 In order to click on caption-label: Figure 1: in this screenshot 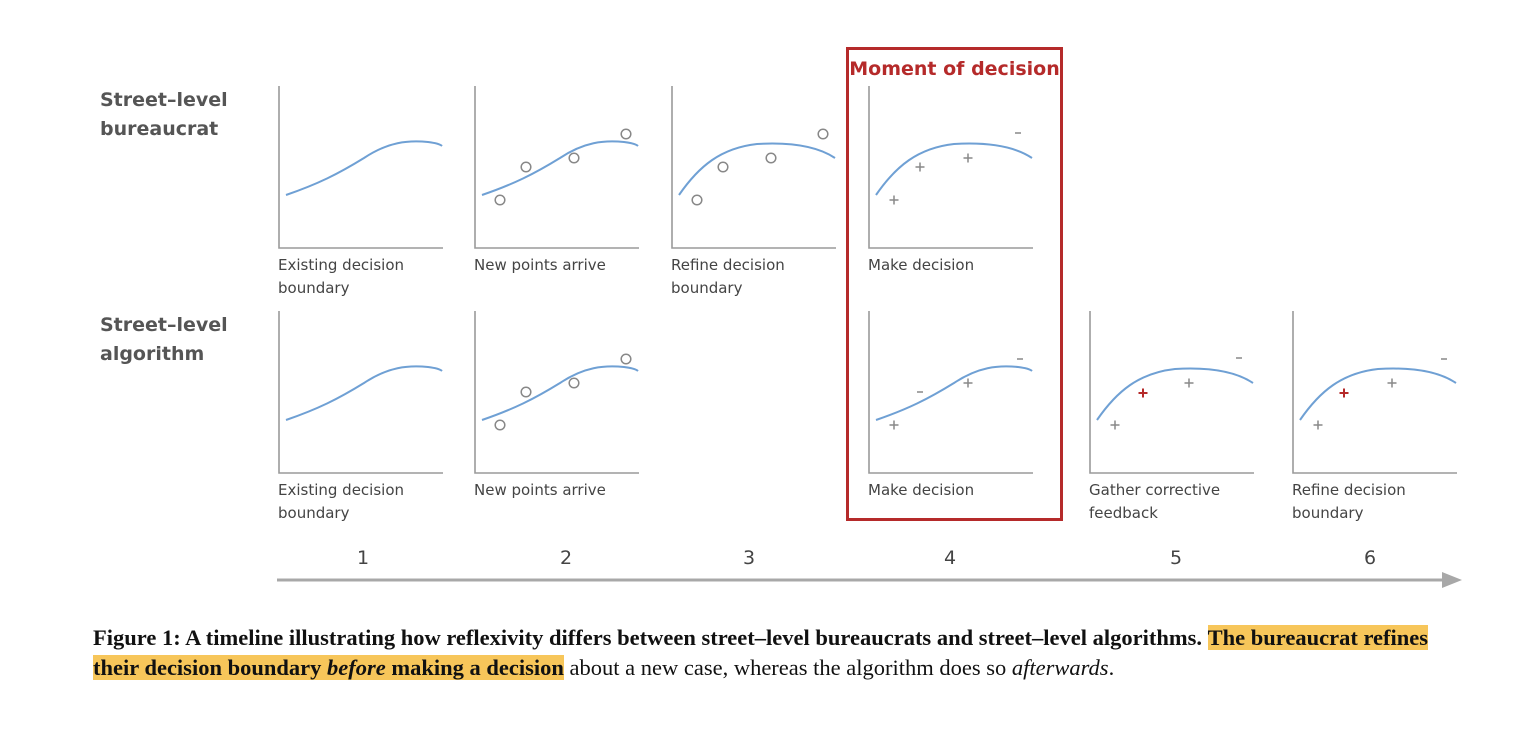, I will do `click(137, 637)`.